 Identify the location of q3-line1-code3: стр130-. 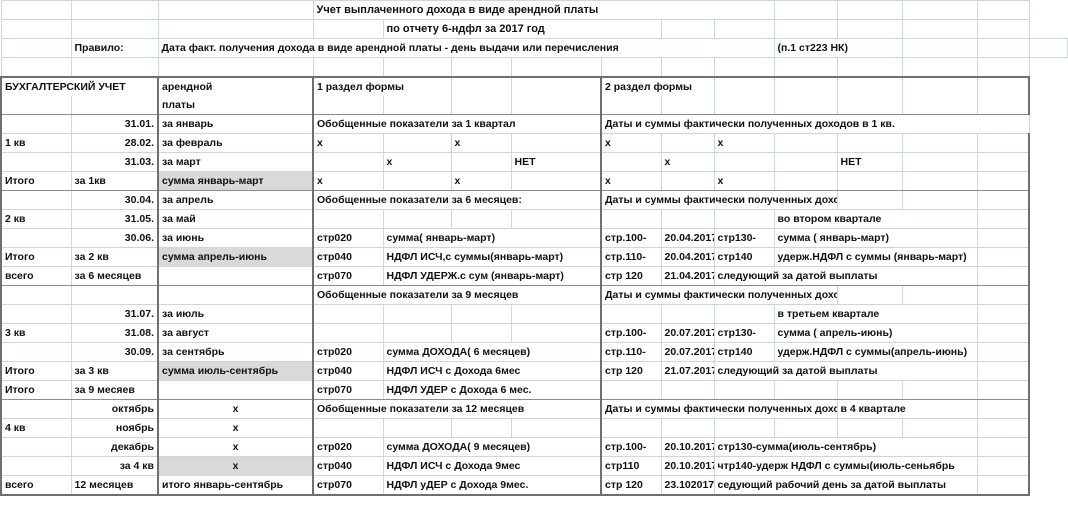
(744, 333).